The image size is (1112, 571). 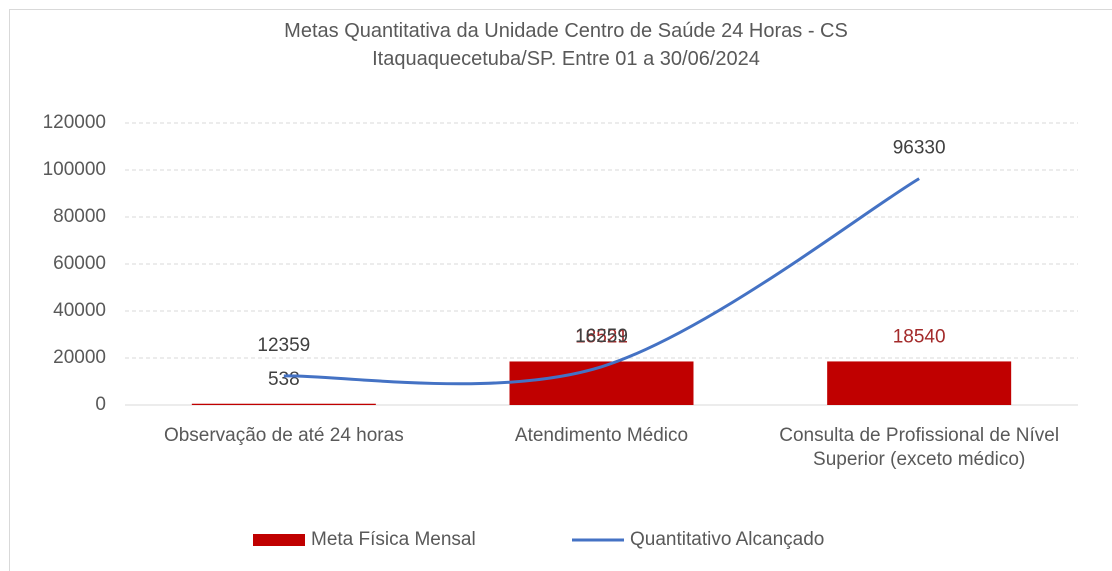 I want to click on bar-value-label: 538, so click(x=284, y=379).